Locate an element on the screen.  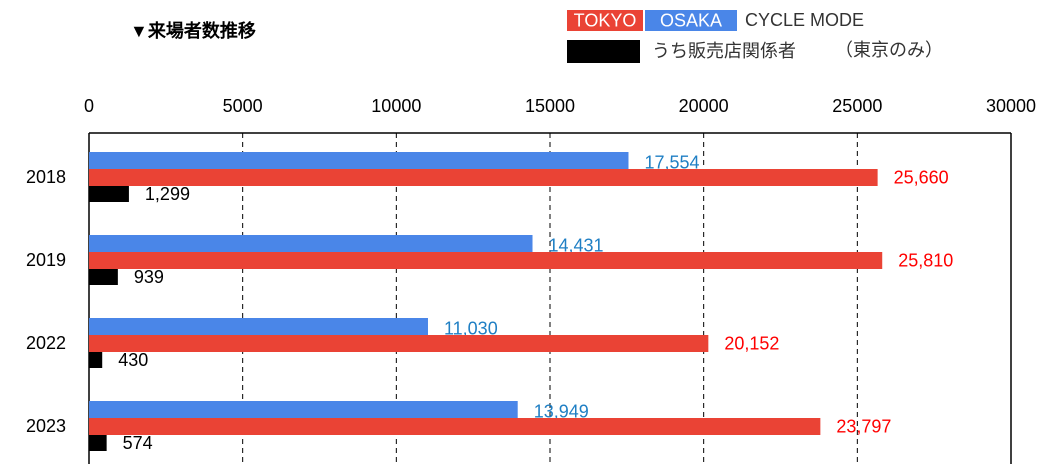
x-tick-label: 10000 is located at coordinates (396, 106).